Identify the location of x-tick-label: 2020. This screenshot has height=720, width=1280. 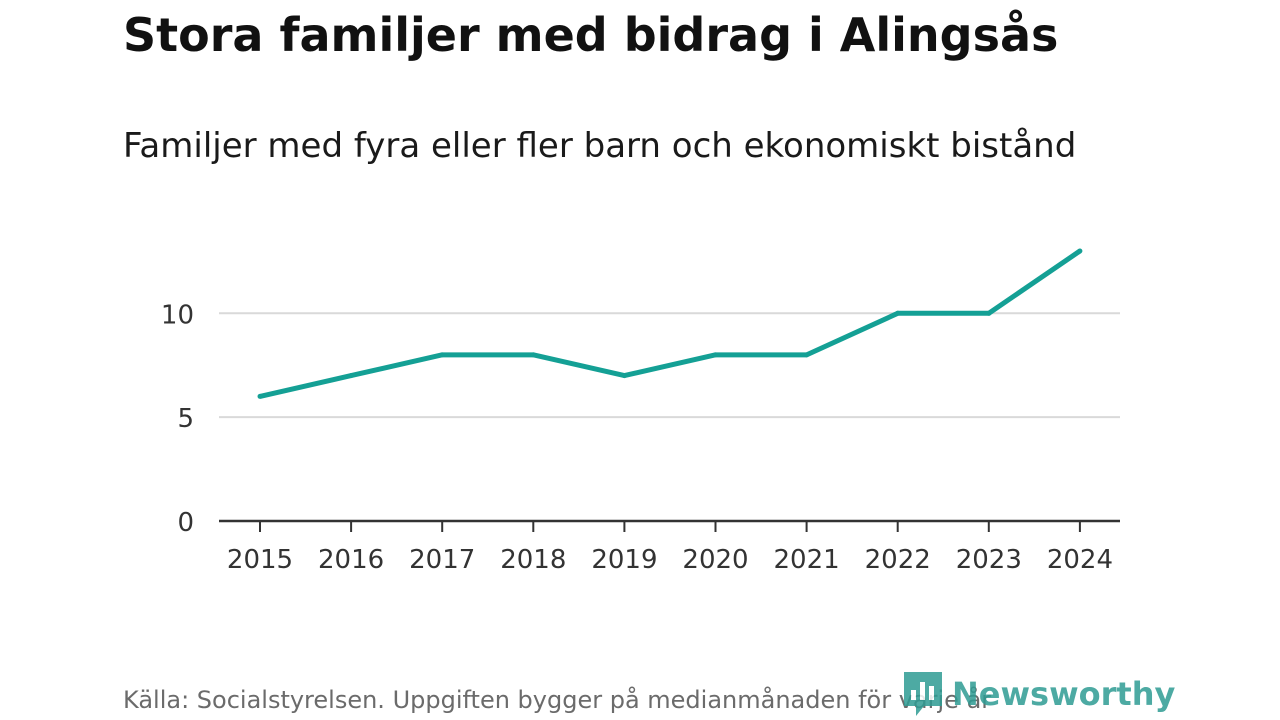
(715, 560).